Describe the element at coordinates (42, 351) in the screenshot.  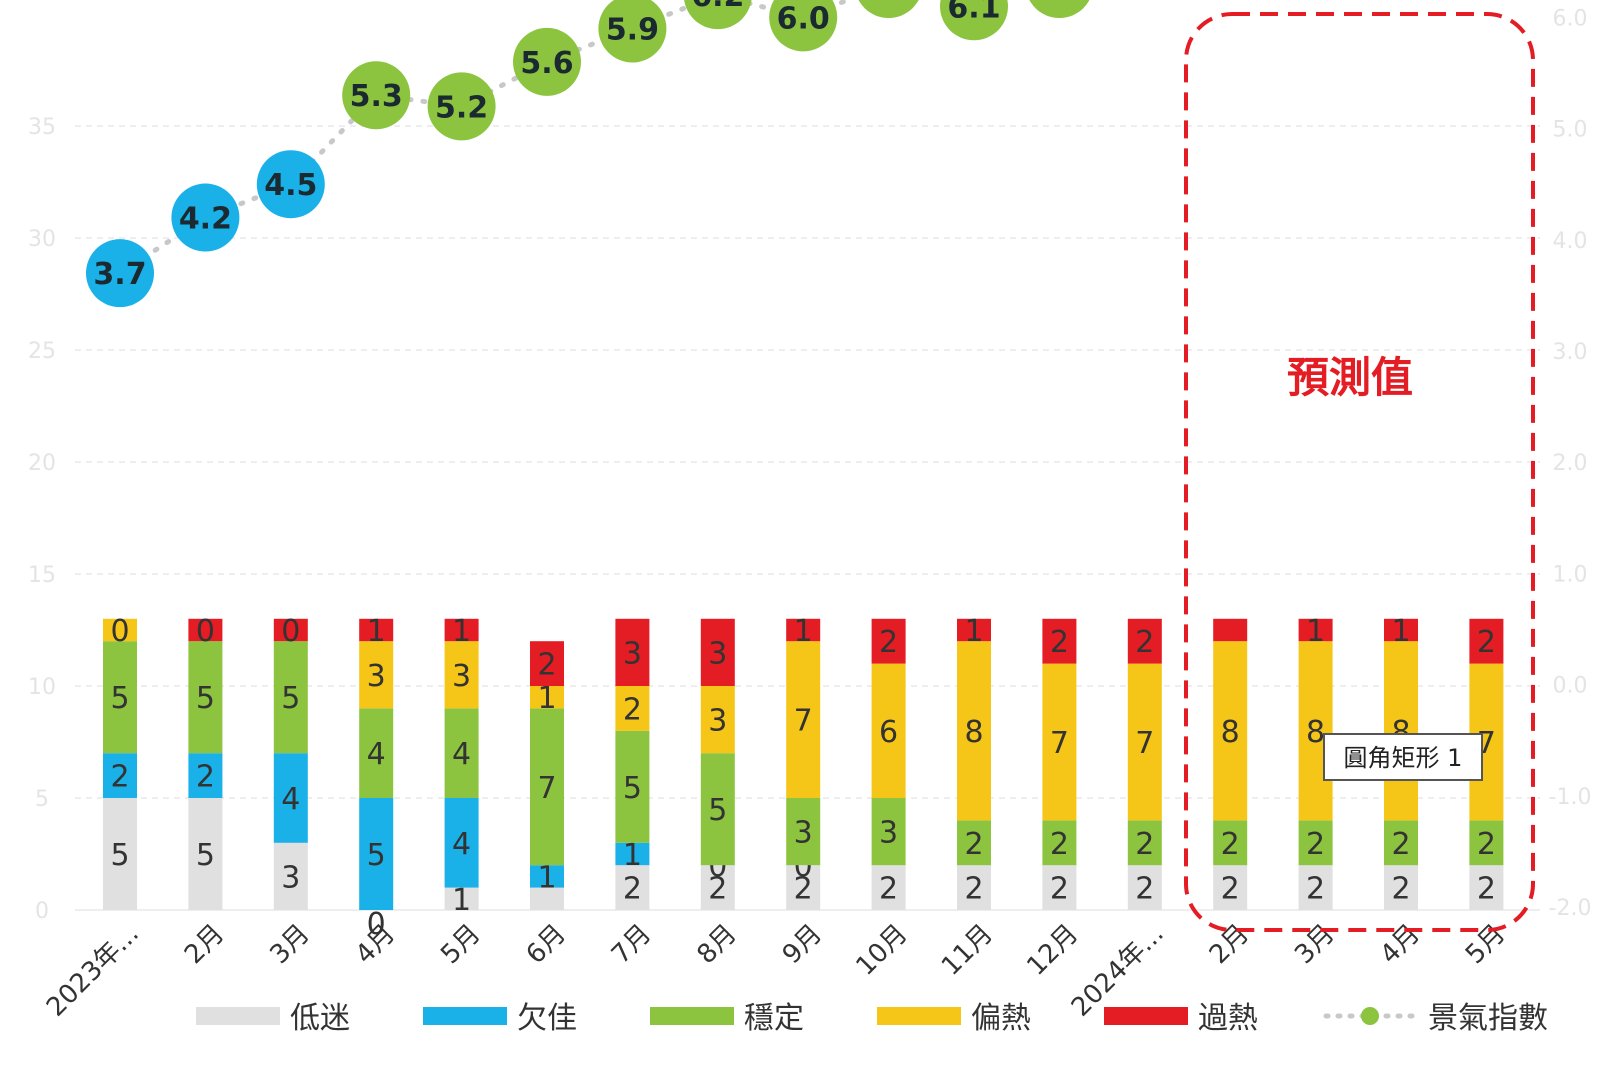
I see `left-tick-label: 25` at that location.